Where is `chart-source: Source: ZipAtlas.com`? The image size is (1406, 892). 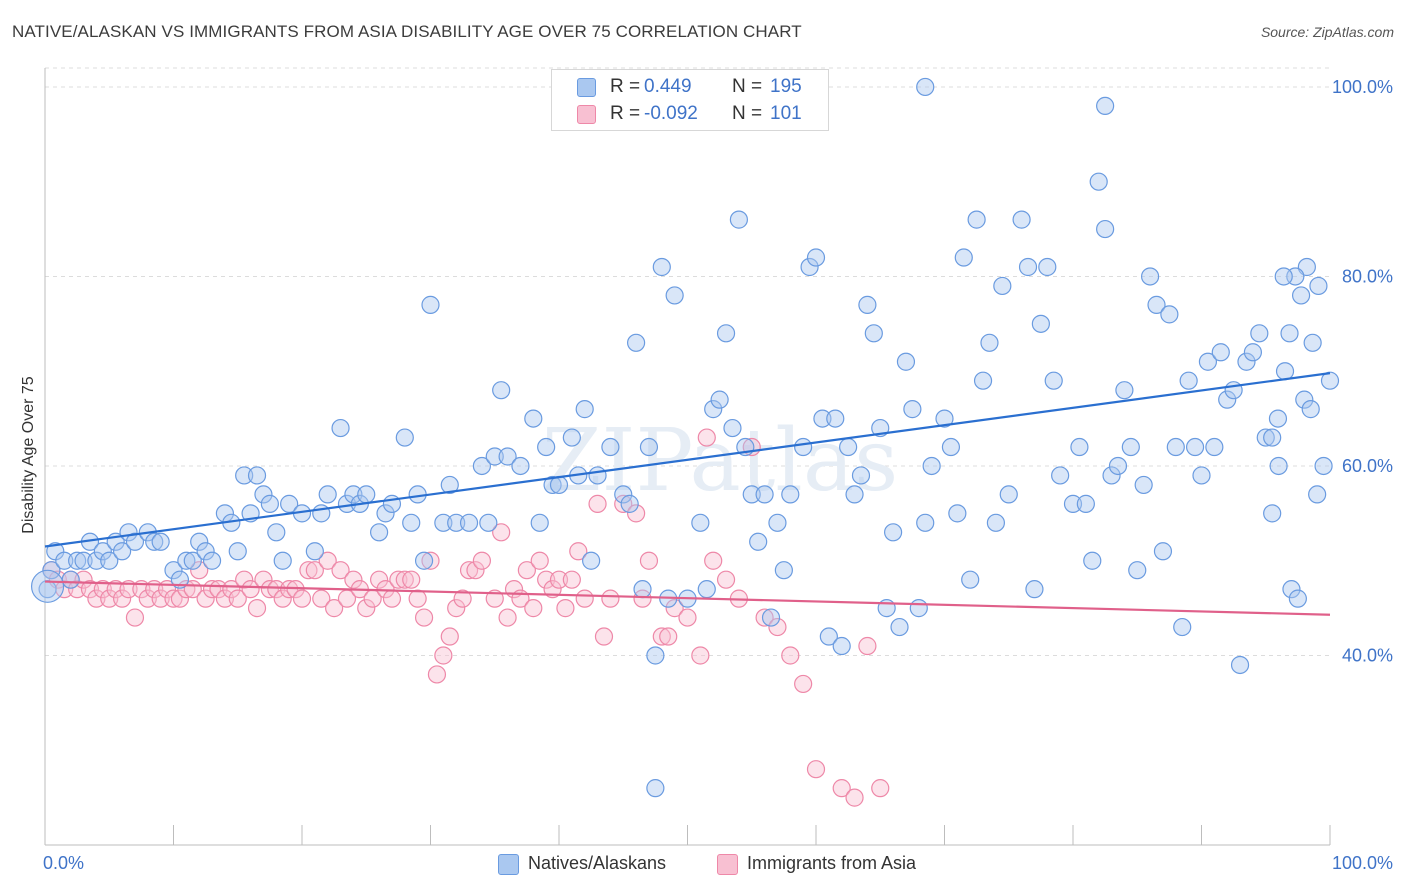 chart-source: Source: ZipAtlas.com is located at coordinates (1327, 32).